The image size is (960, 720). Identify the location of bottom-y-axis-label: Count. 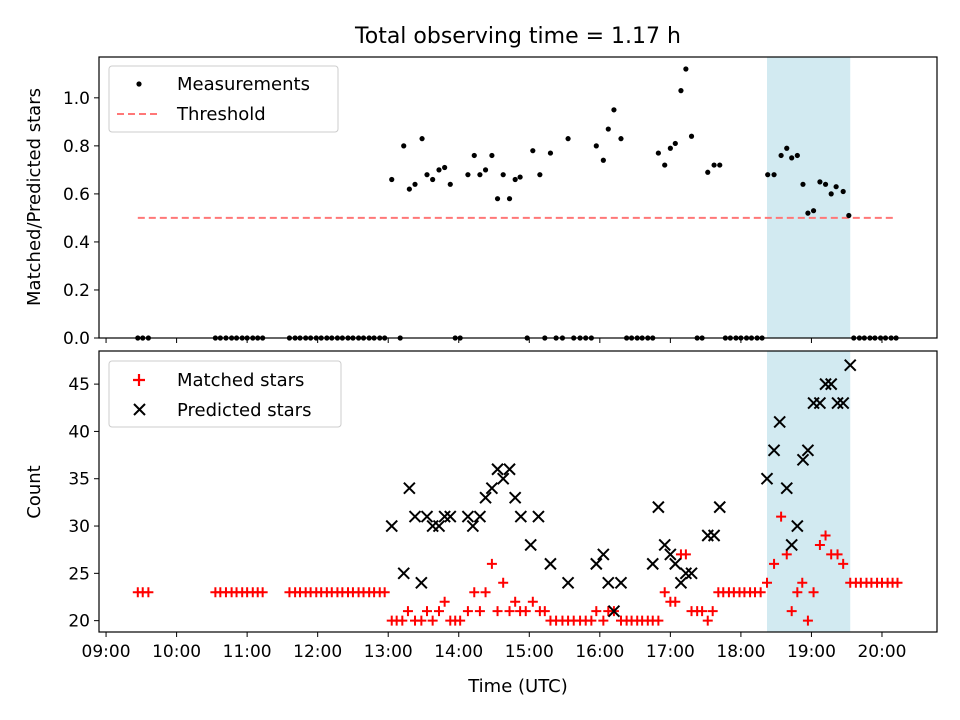
(34, 491).